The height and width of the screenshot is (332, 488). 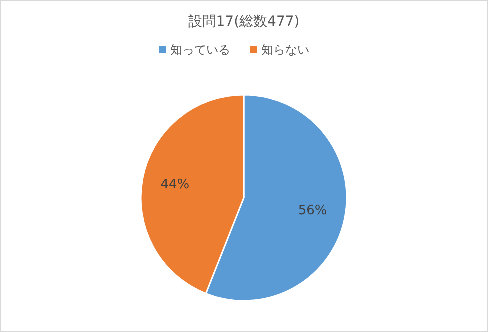 I want to click on data-label: 56%, so click(x=313, y=211).